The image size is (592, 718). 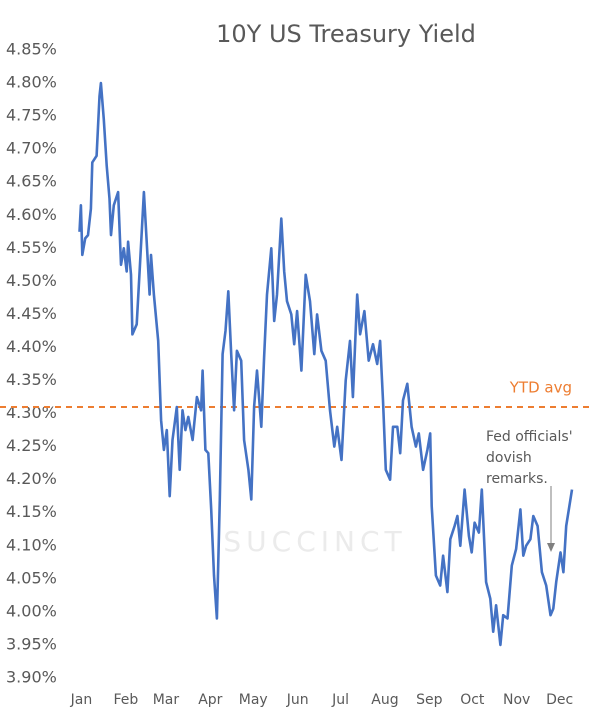 I want to click on y-tick-label: 4.60%, so click(x=31, y=214).